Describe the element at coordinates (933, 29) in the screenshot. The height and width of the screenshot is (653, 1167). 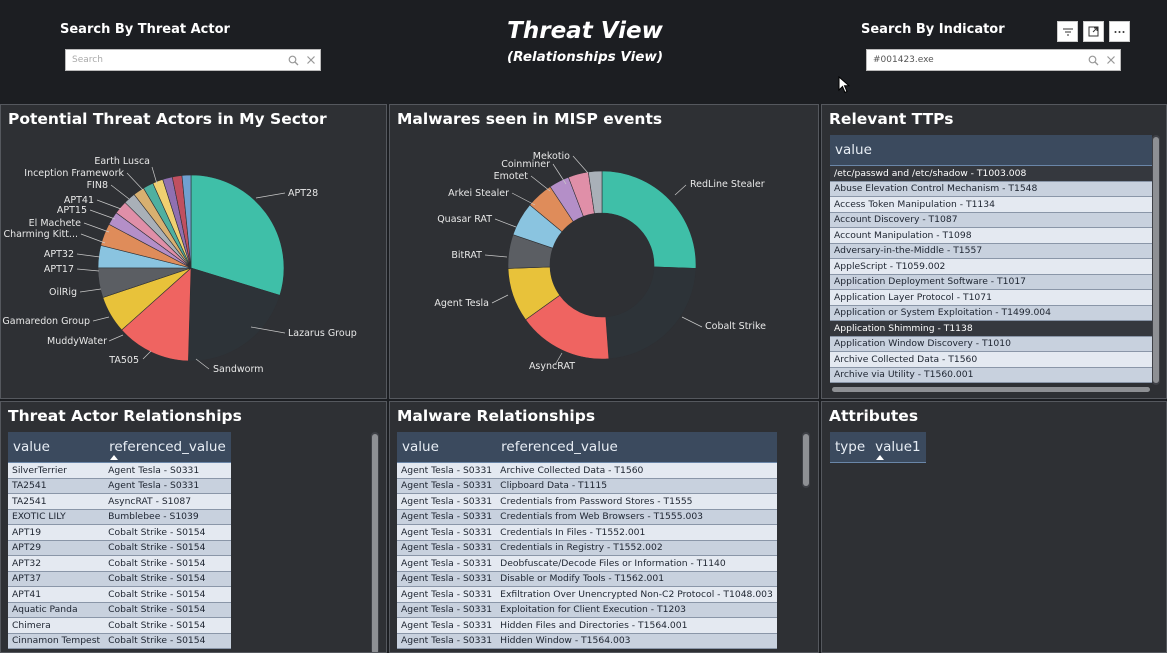
I see `indicator-search-label: Search By Indicator` at that location.